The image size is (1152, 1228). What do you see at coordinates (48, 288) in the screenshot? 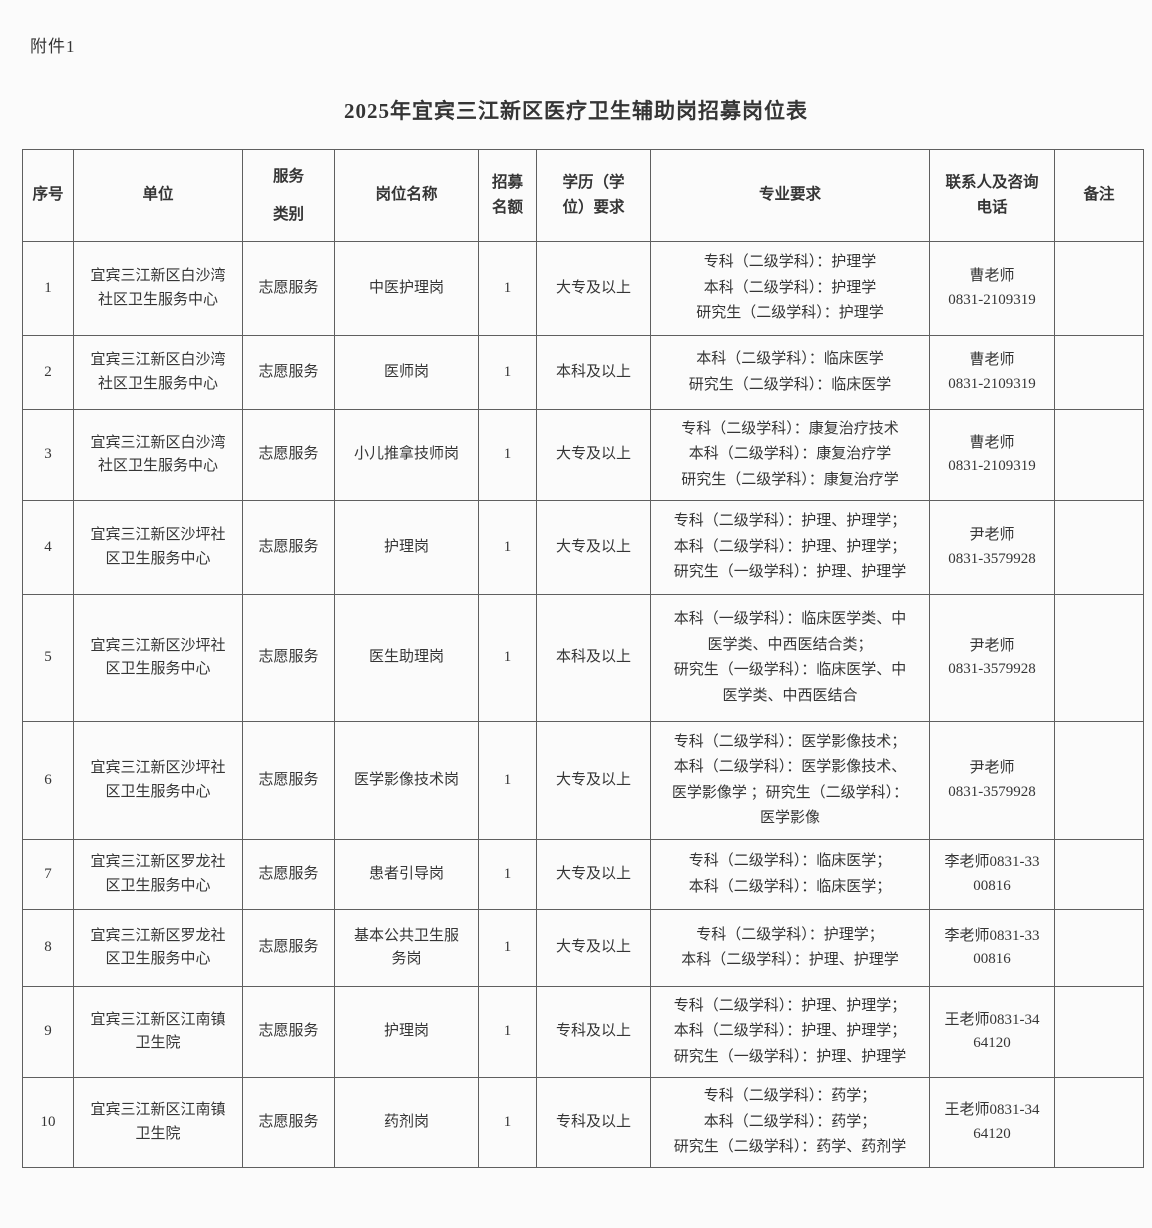
I see `cell-no: 1` at bounding box center [48, 288].